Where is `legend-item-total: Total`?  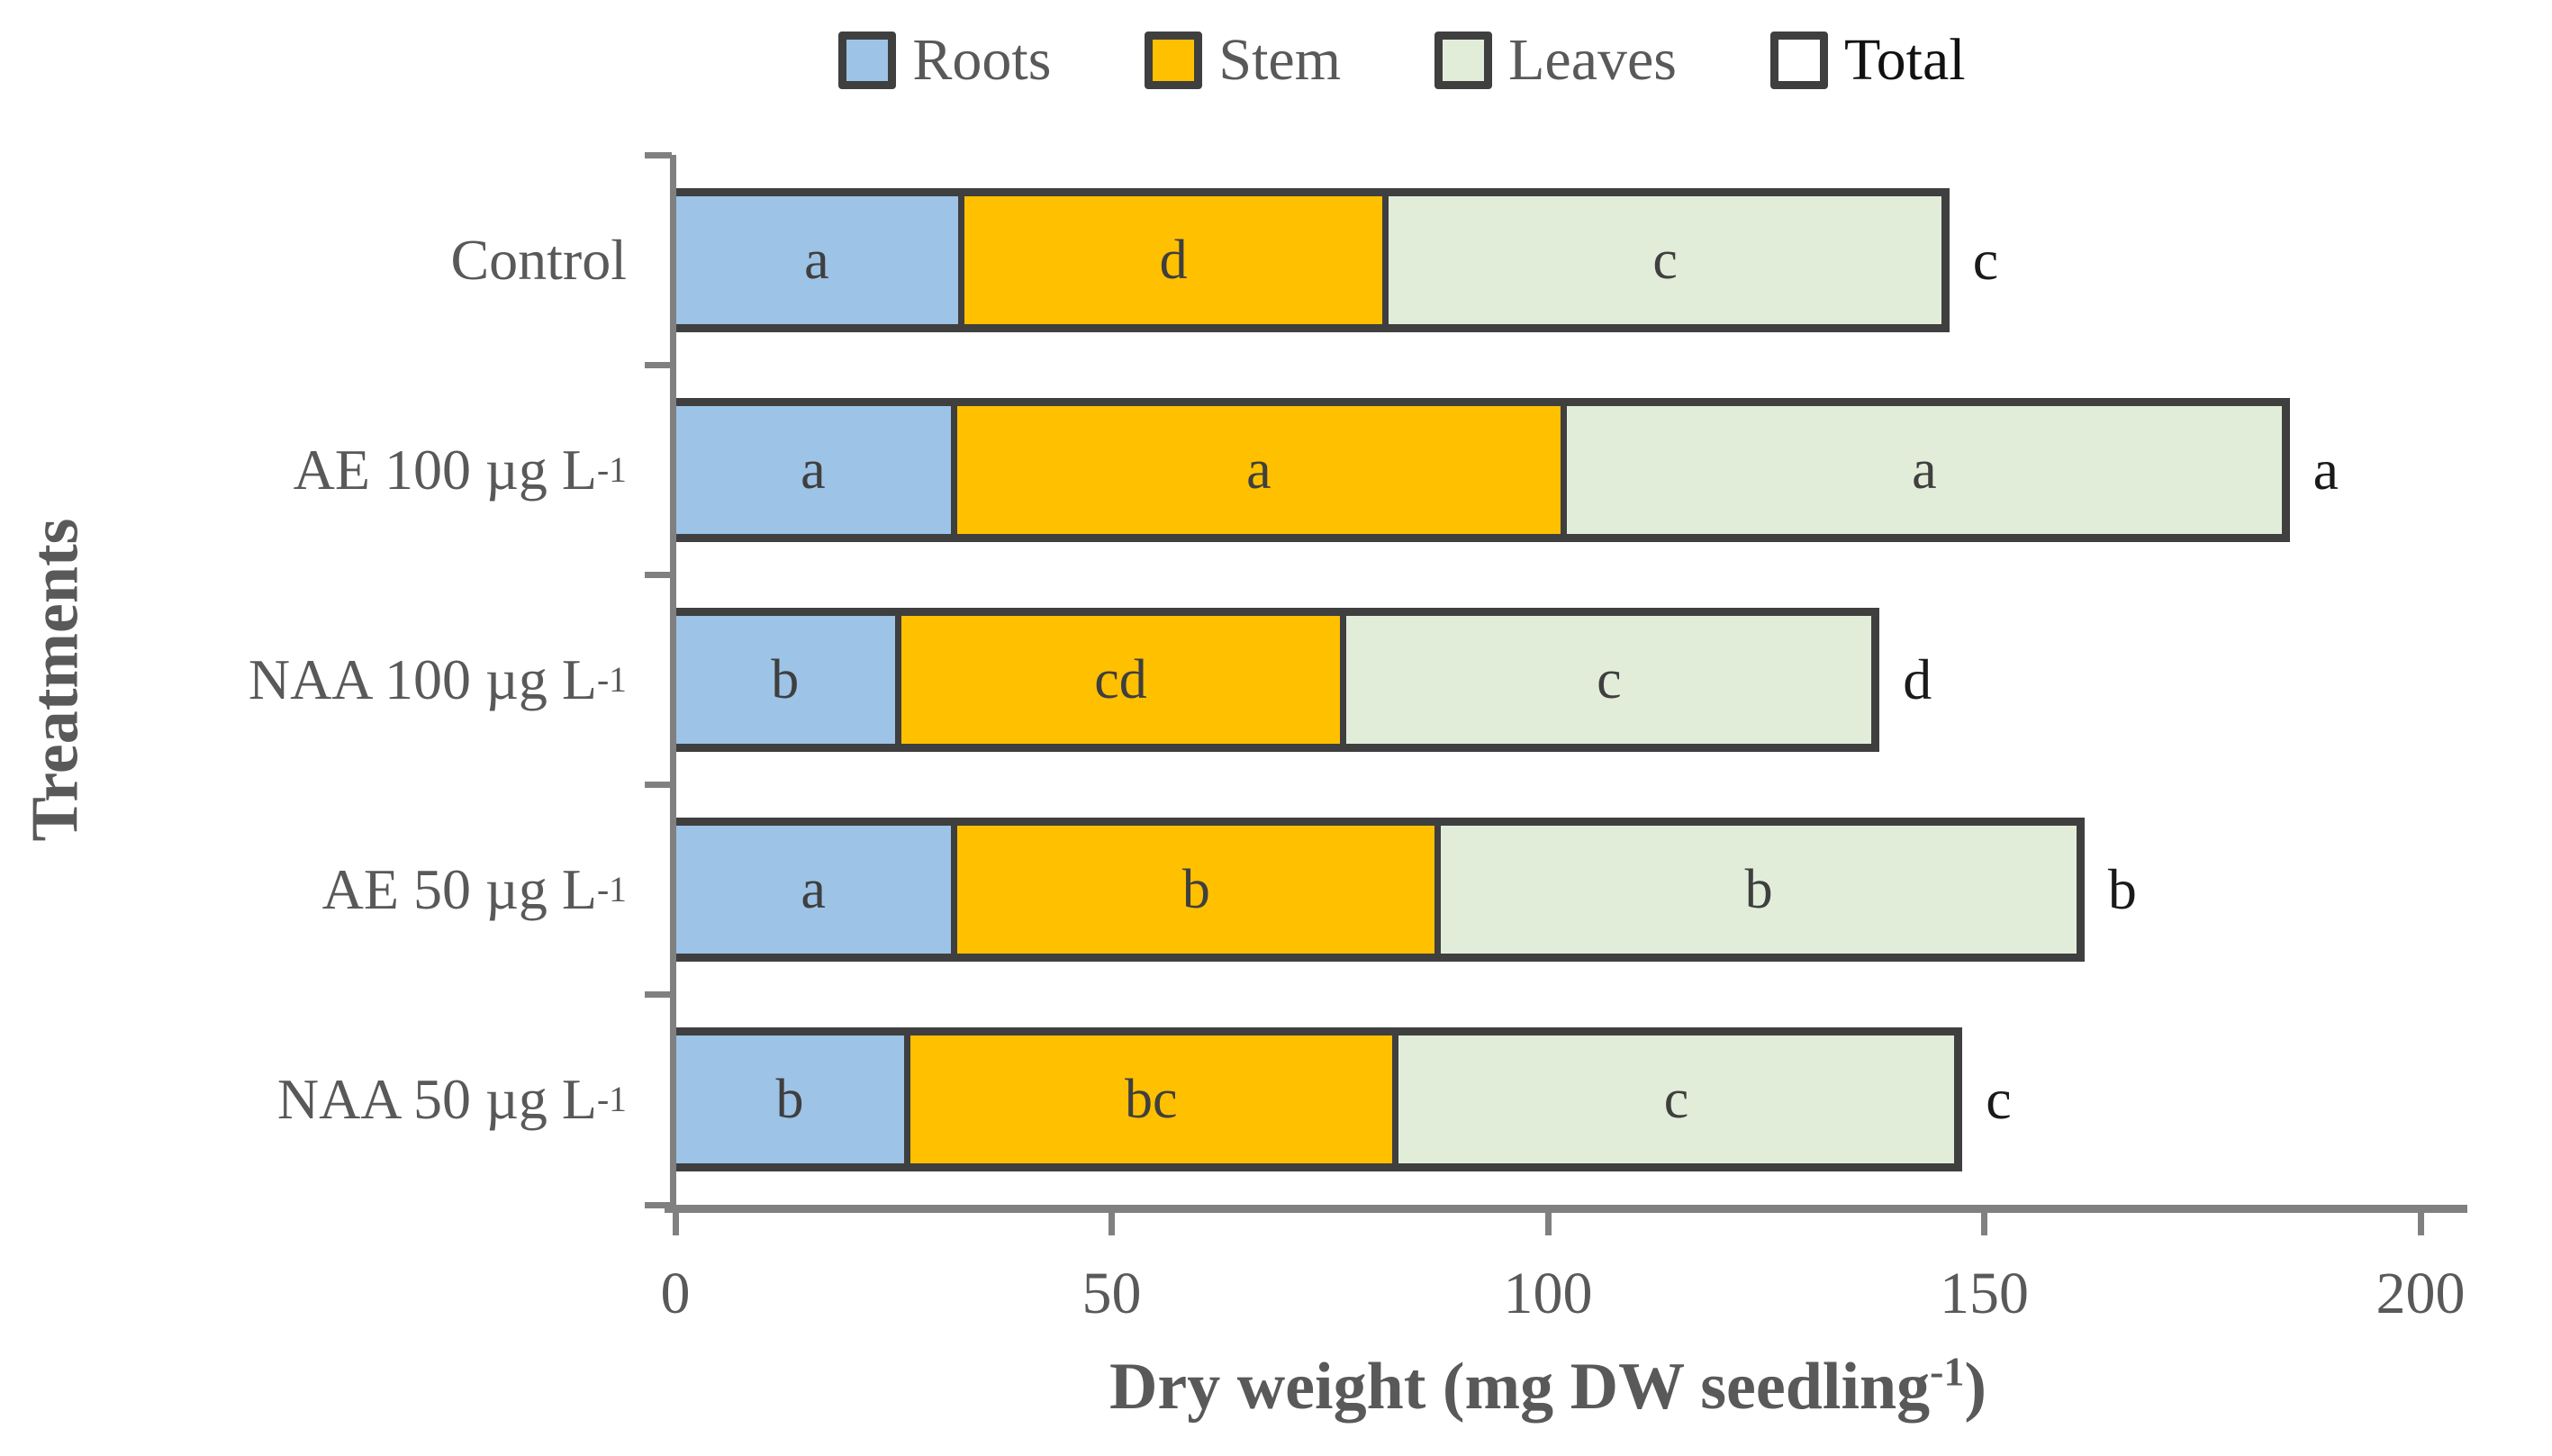
legend-item-total: Total is located at coordinates (1867, 60).